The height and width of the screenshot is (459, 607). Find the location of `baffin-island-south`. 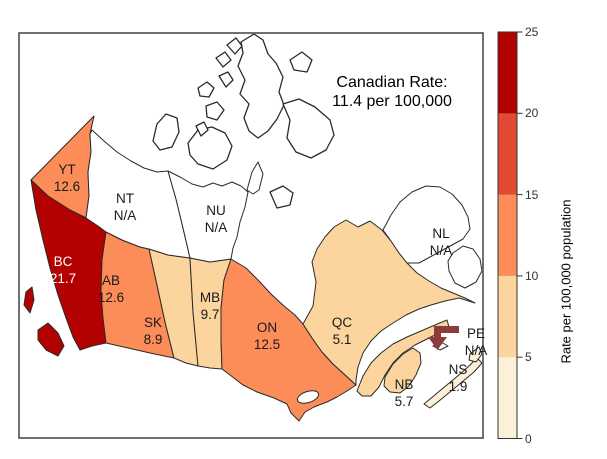

baffin-island-south is located at coordinates (308, 128).